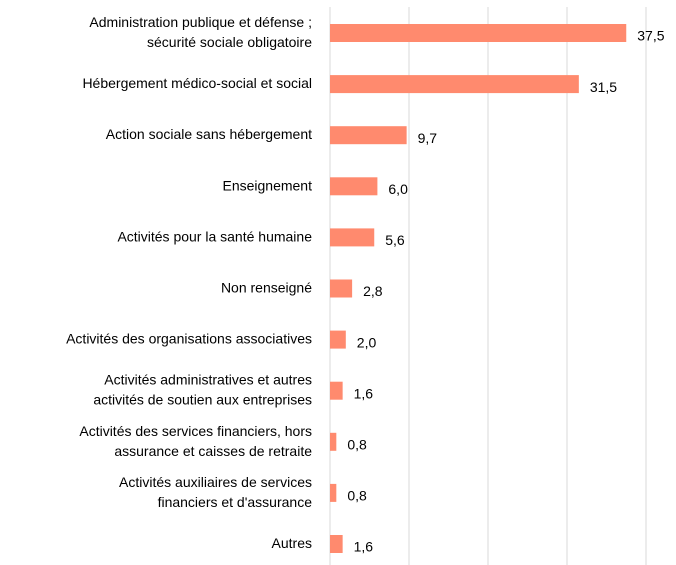 The height and width of the screenshot is (565, 676). I want to click on category-label-line: activités de soutien aux entreprises, so click(202, 399).